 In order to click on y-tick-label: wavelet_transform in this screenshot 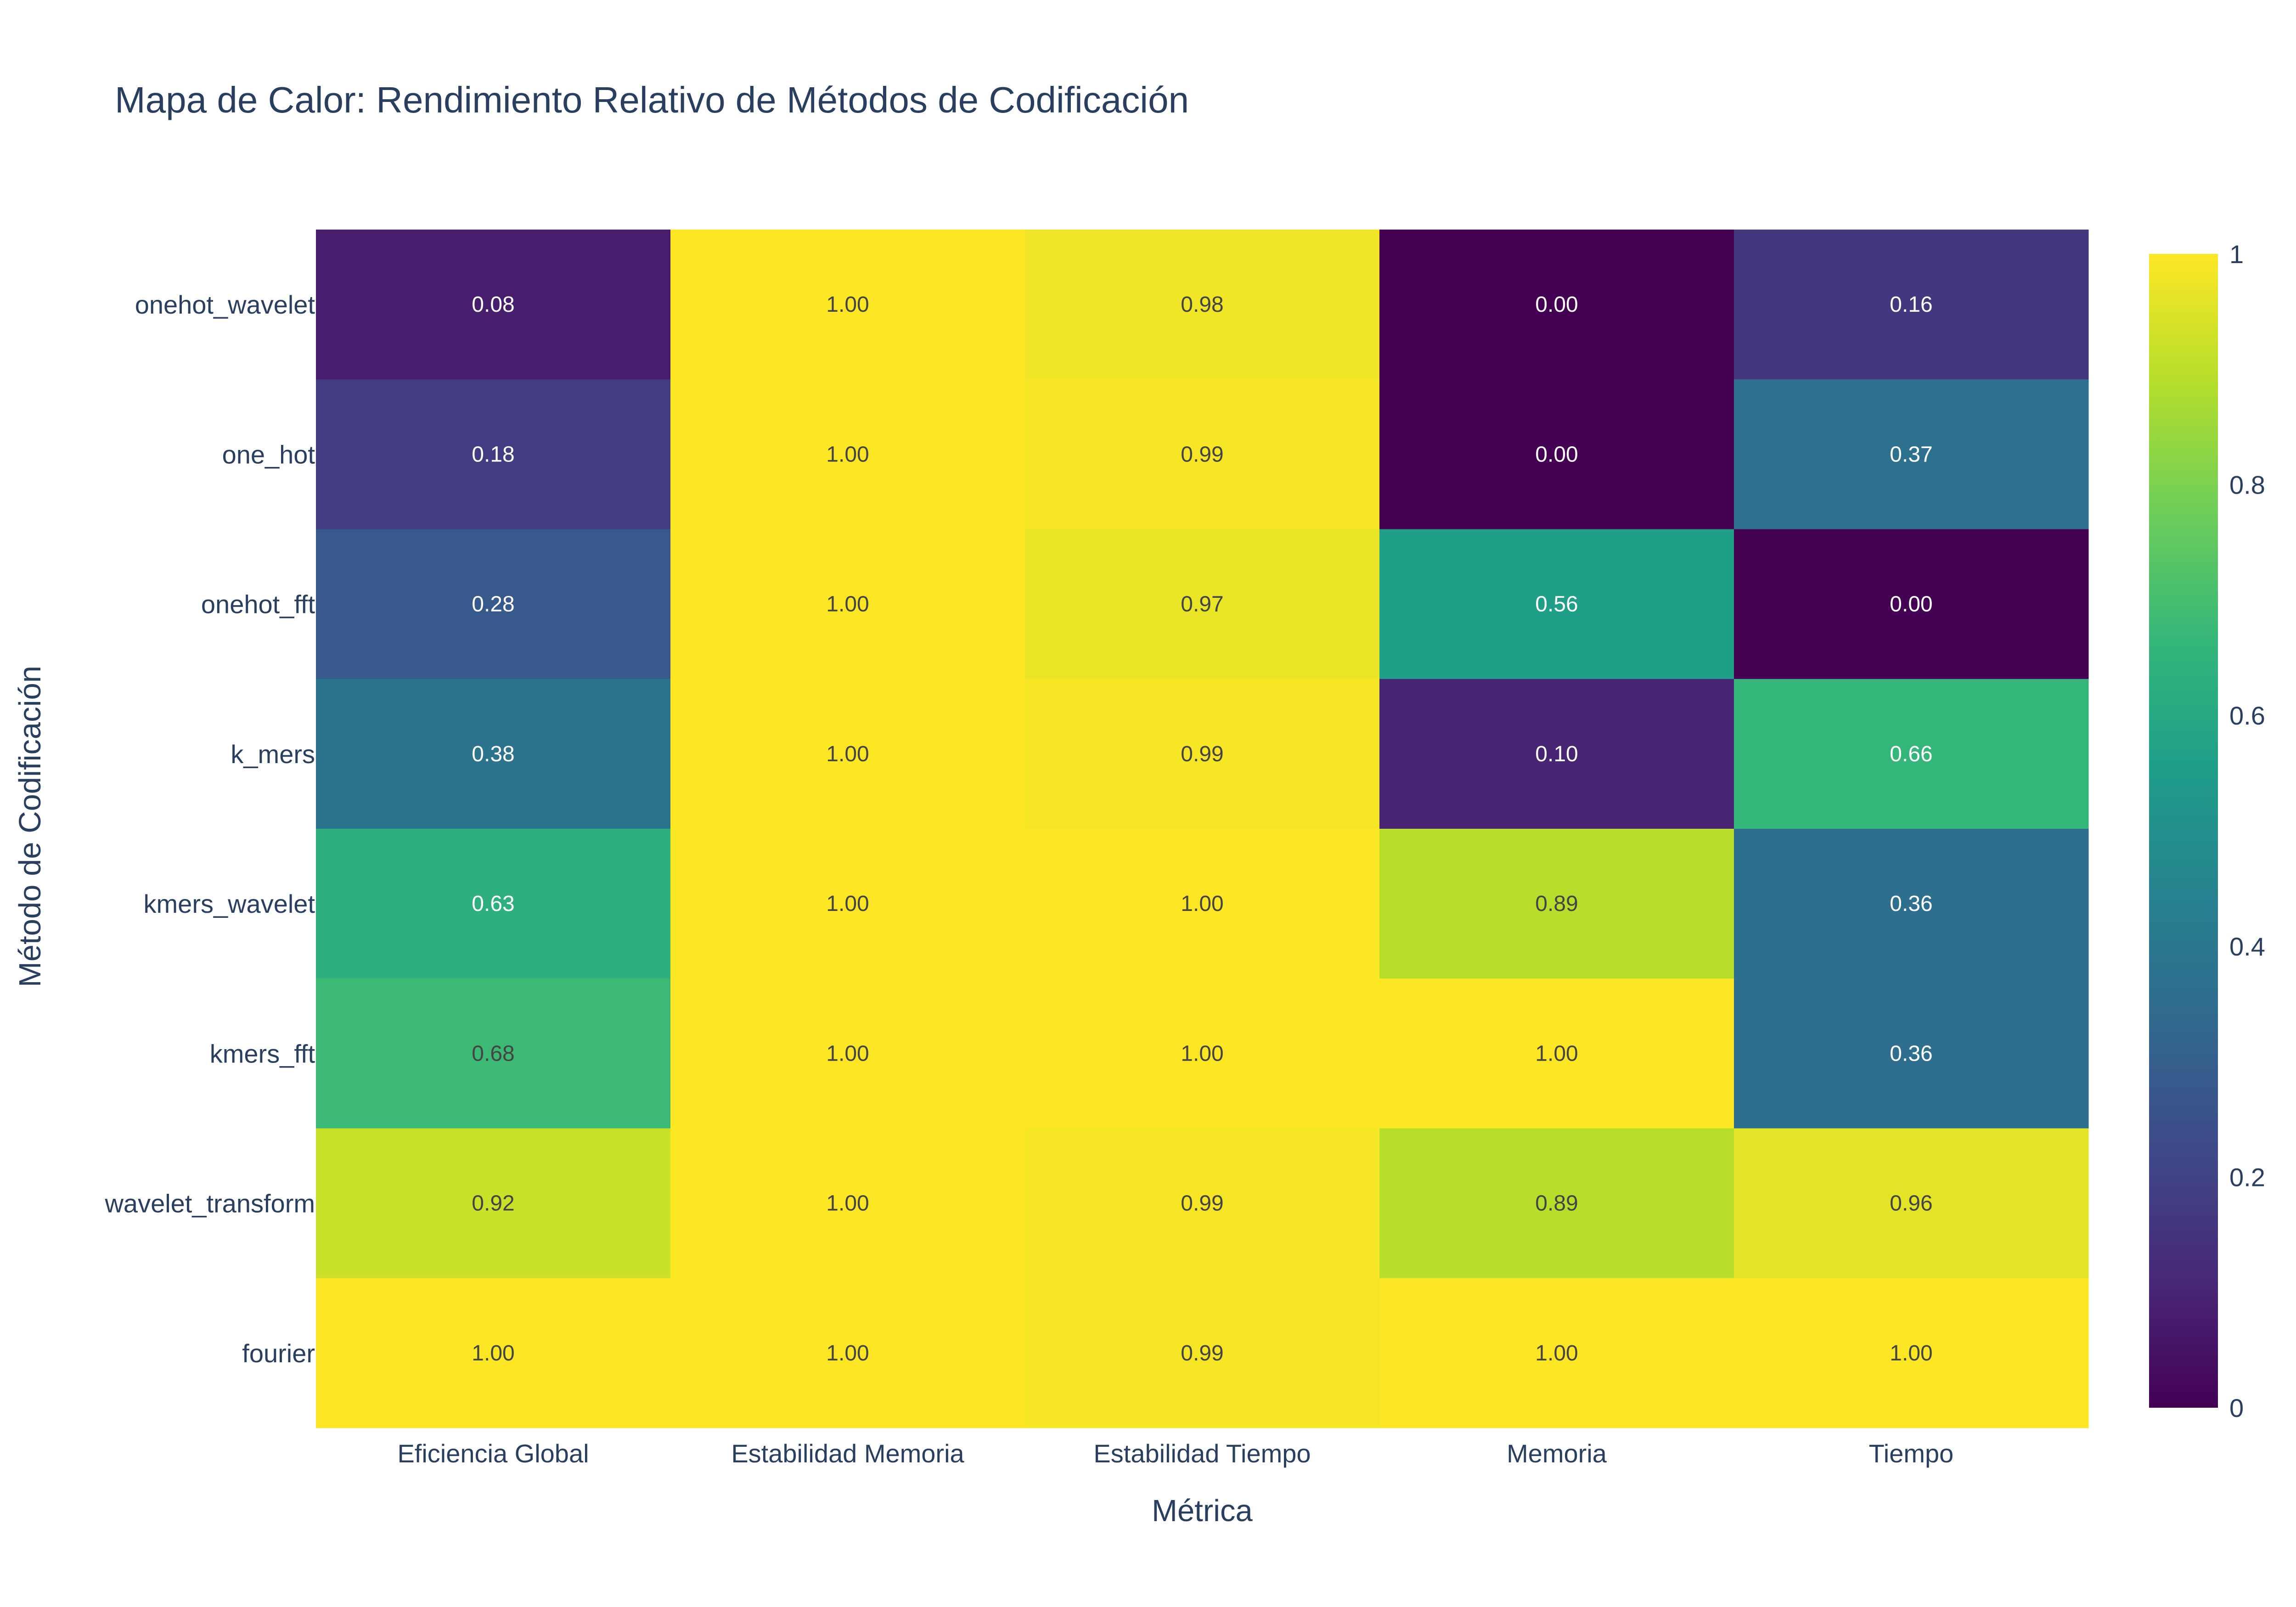, I will do `click(209, 1203)`.